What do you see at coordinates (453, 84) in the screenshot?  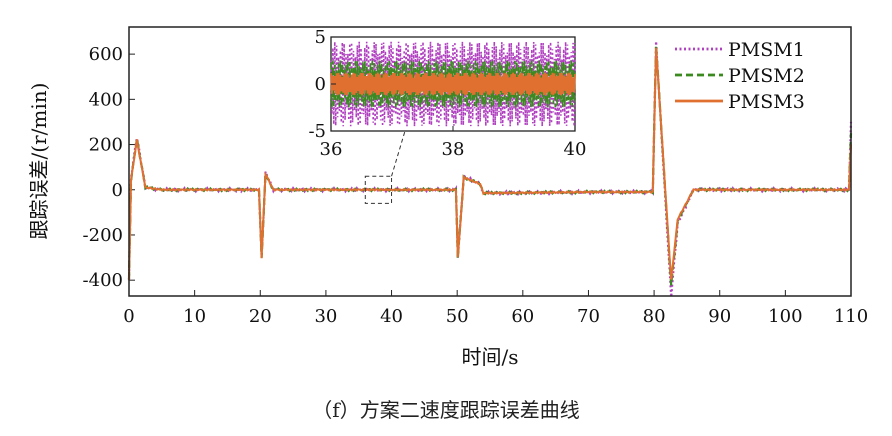 I see `inset-series-line-pmsm3` at bounding box center [453, 84].